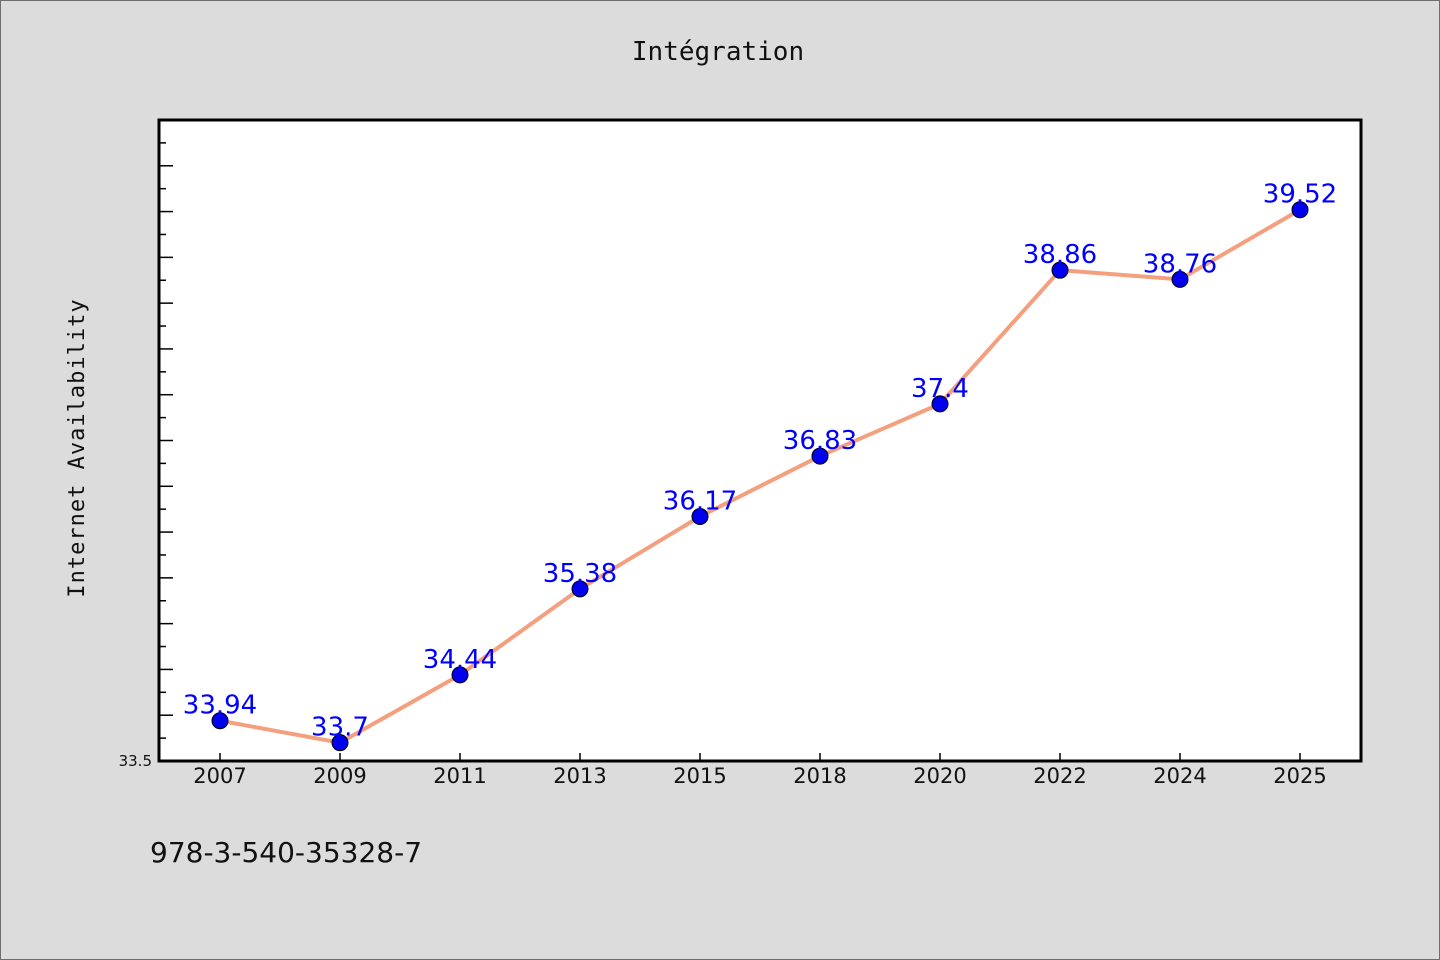  Describe the element at coordinates (286, 852) in the screenshot. I see `footnote: 978-3-540-35328-7` at that location.